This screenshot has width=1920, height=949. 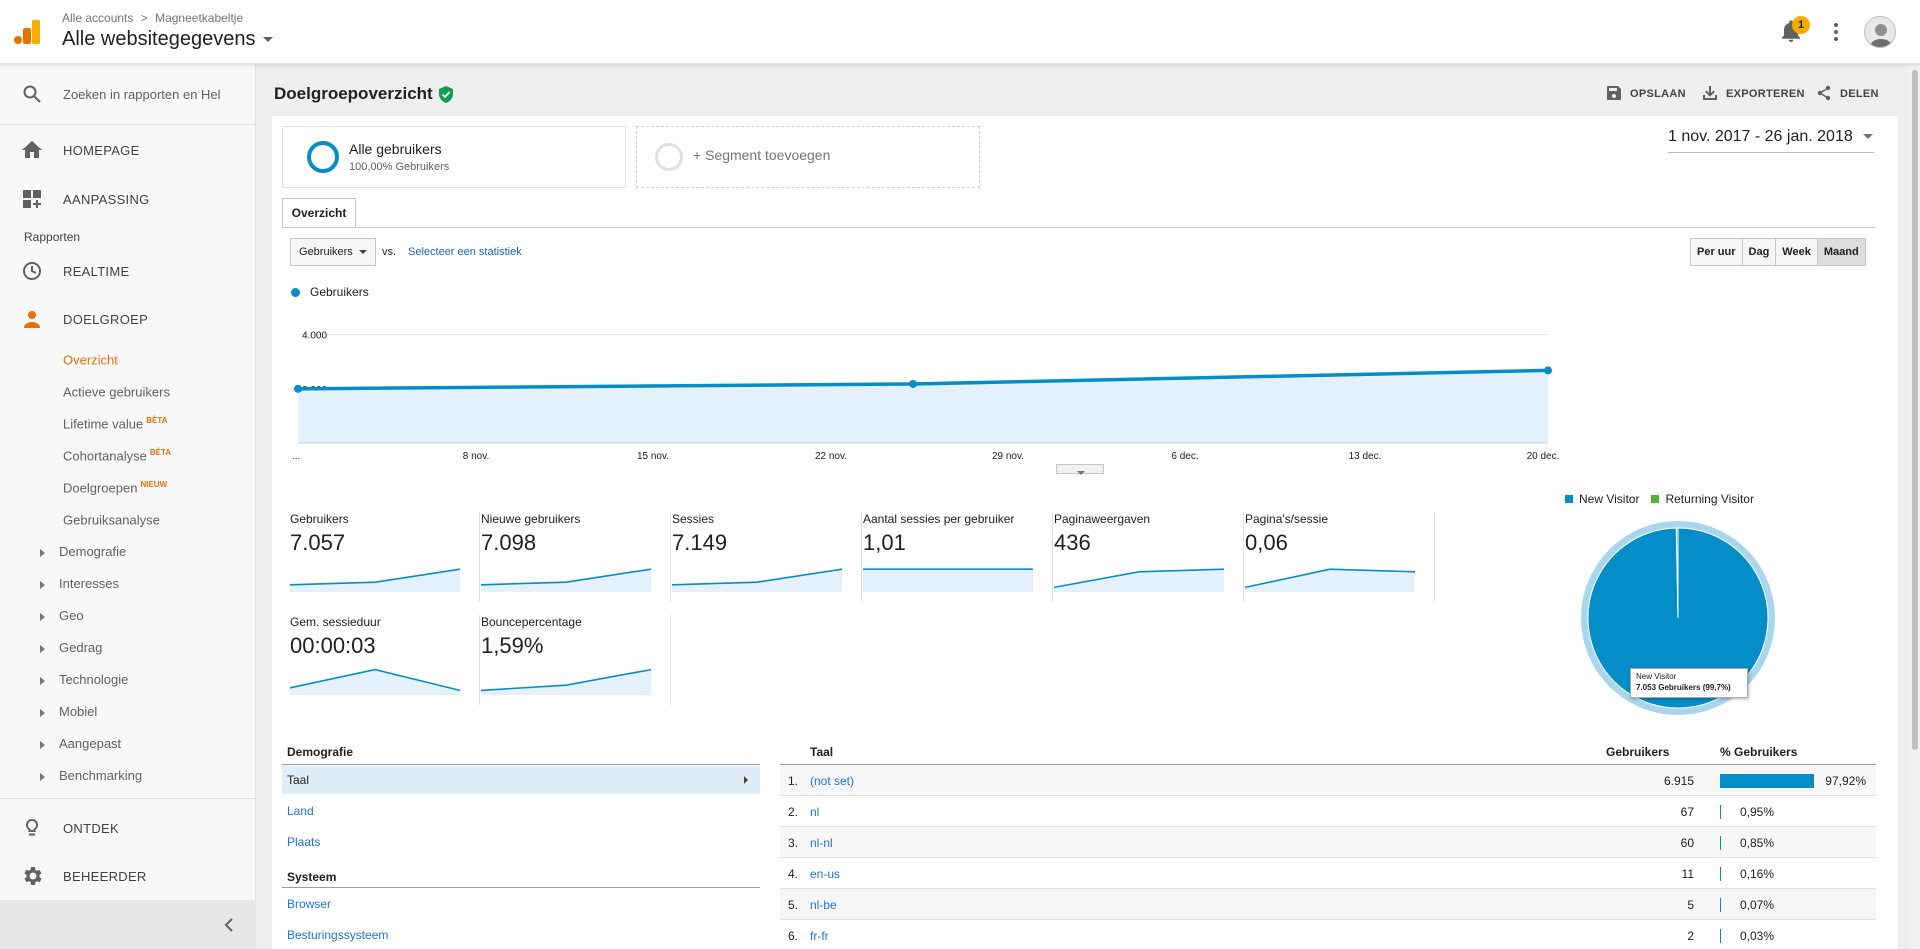 I want to click on legend-returning-visitor: Returning Visitor, so click(x=1702, y=499).